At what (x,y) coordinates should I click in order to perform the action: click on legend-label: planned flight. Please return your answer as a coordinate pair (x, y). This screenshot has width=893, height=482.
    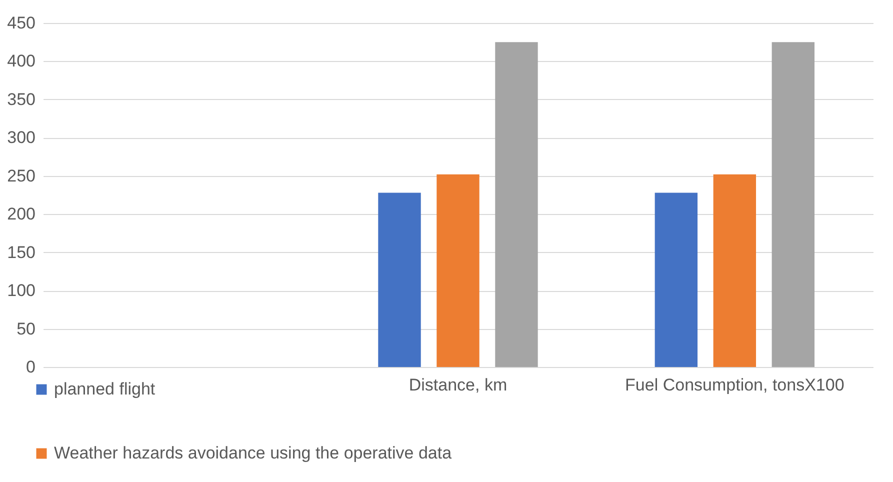
    Looking at the image, I should click on (105, 389).